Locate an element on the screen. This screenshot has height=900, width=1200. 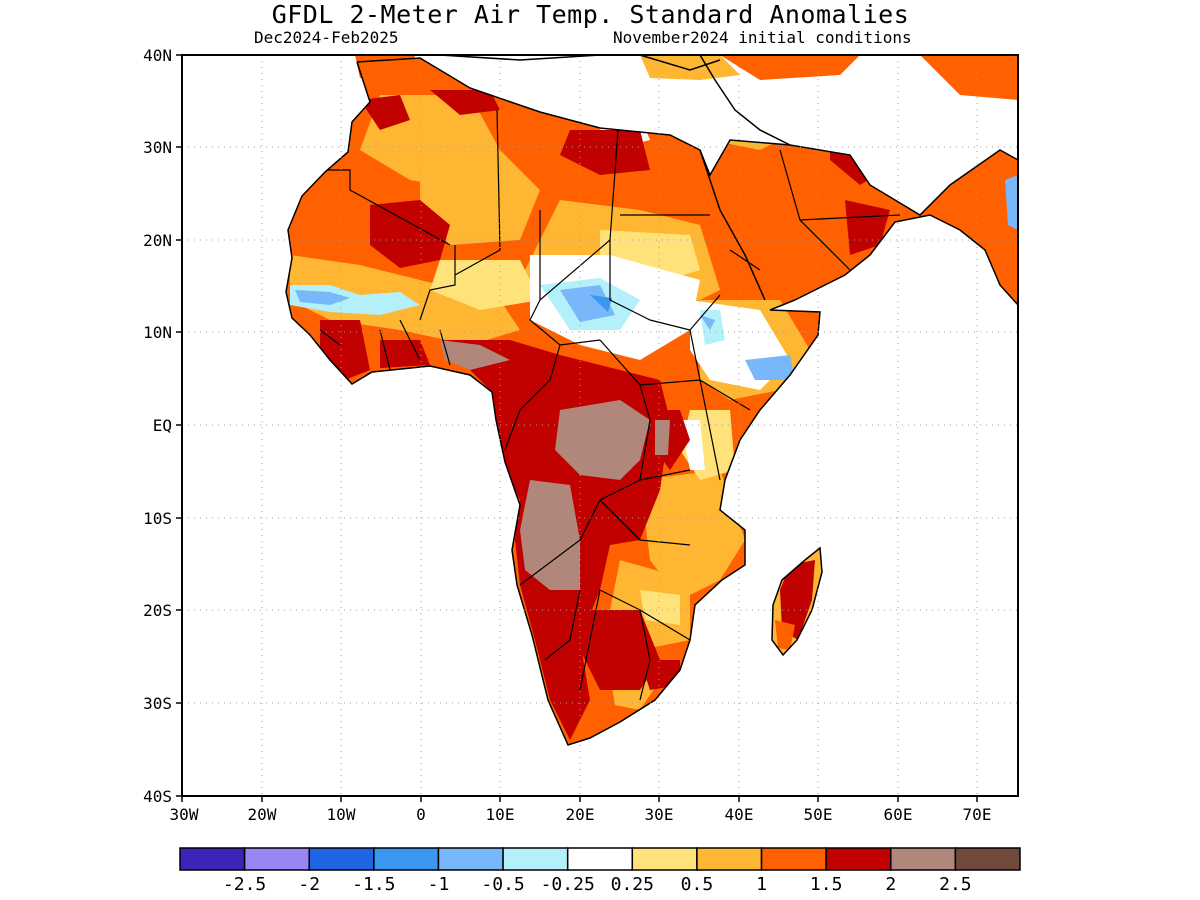
x-axis is located at coordinates (579, 799).